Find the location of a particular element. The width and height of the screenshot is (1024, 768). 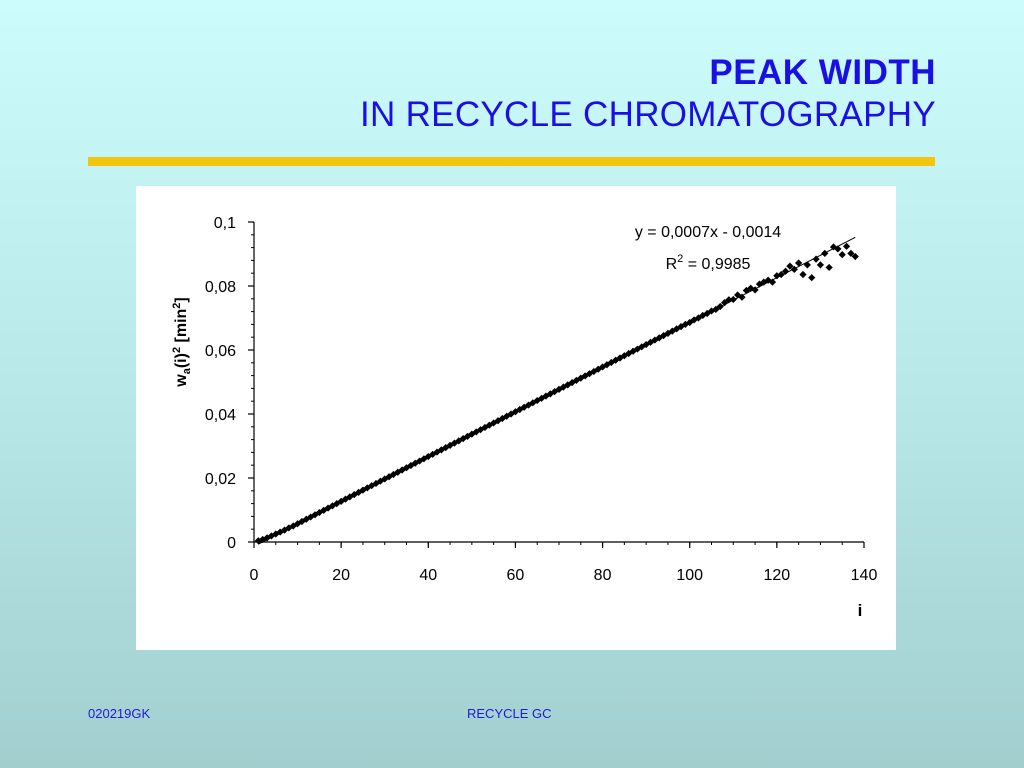

r-squared-value: = 0,9985 is located at coordinates (716, 264).